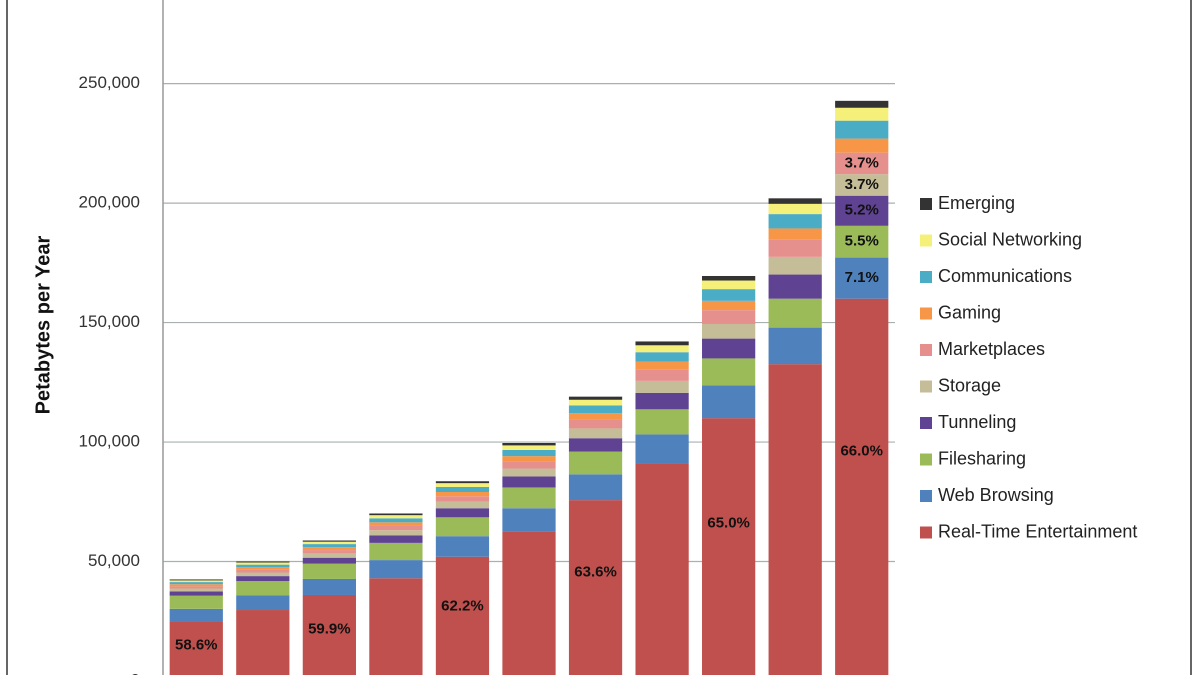  What do you see at coordinates (43, 324) in the screenshot?
I see `y-axis-title: Petabytes per Year` at bounding box center [43, 324].